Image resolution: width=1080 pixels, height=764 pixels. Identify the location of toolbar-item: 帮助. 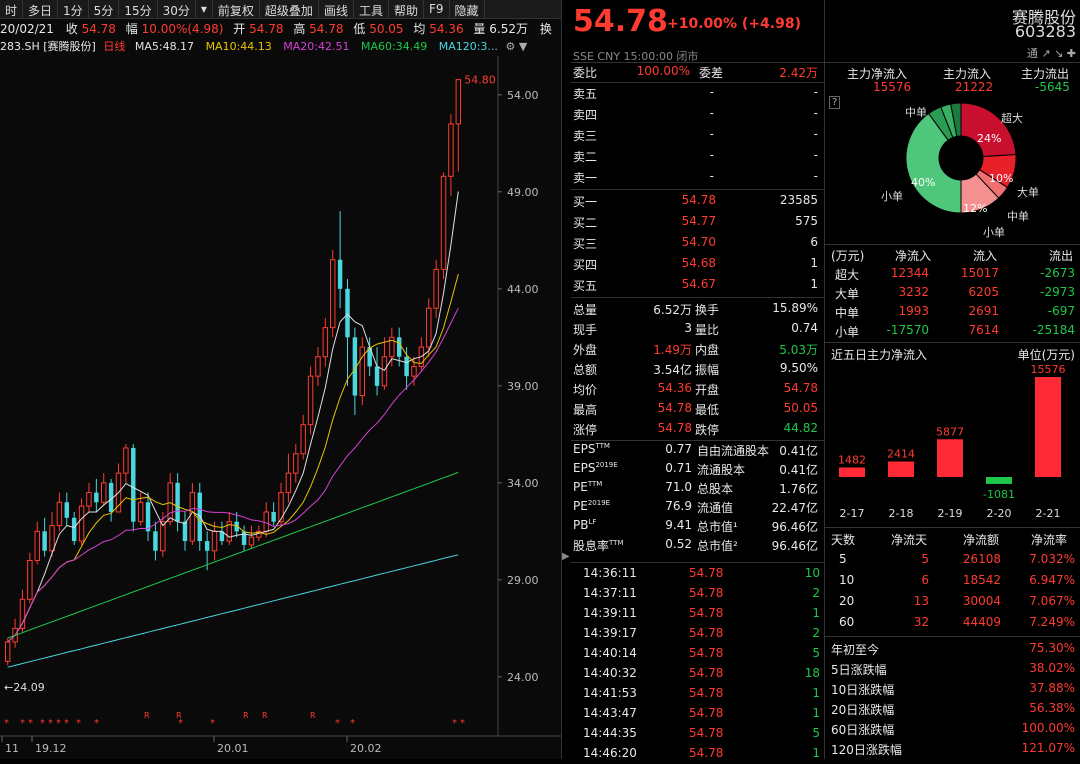
(406, 9).